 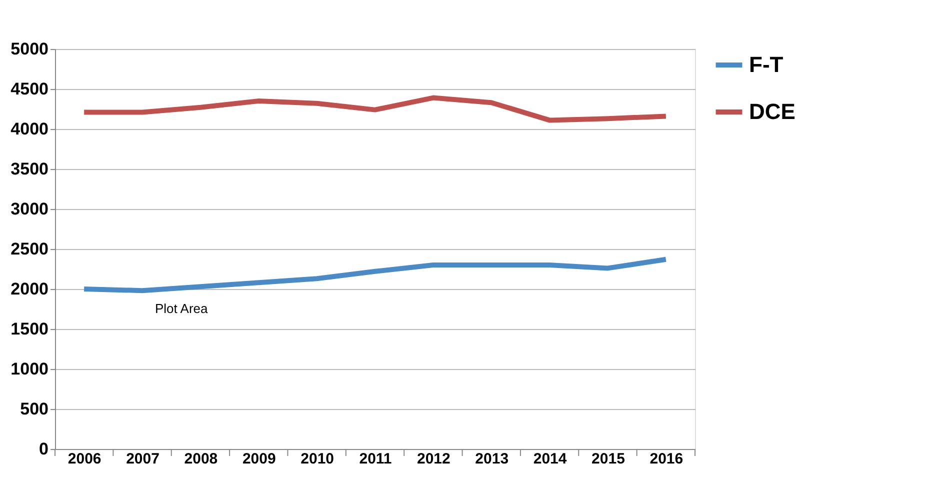 I want to click on x-tick-label: 2006, so click(x=85, y=459).